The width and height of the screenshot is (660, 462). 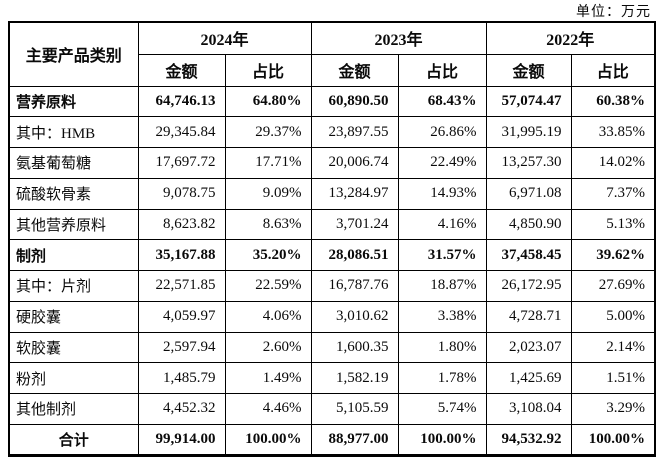 What do you see at coordinates (613, 255) in the screenshot?
I see `ratio-cell: 39.62%` at bounding box center [613, 255].